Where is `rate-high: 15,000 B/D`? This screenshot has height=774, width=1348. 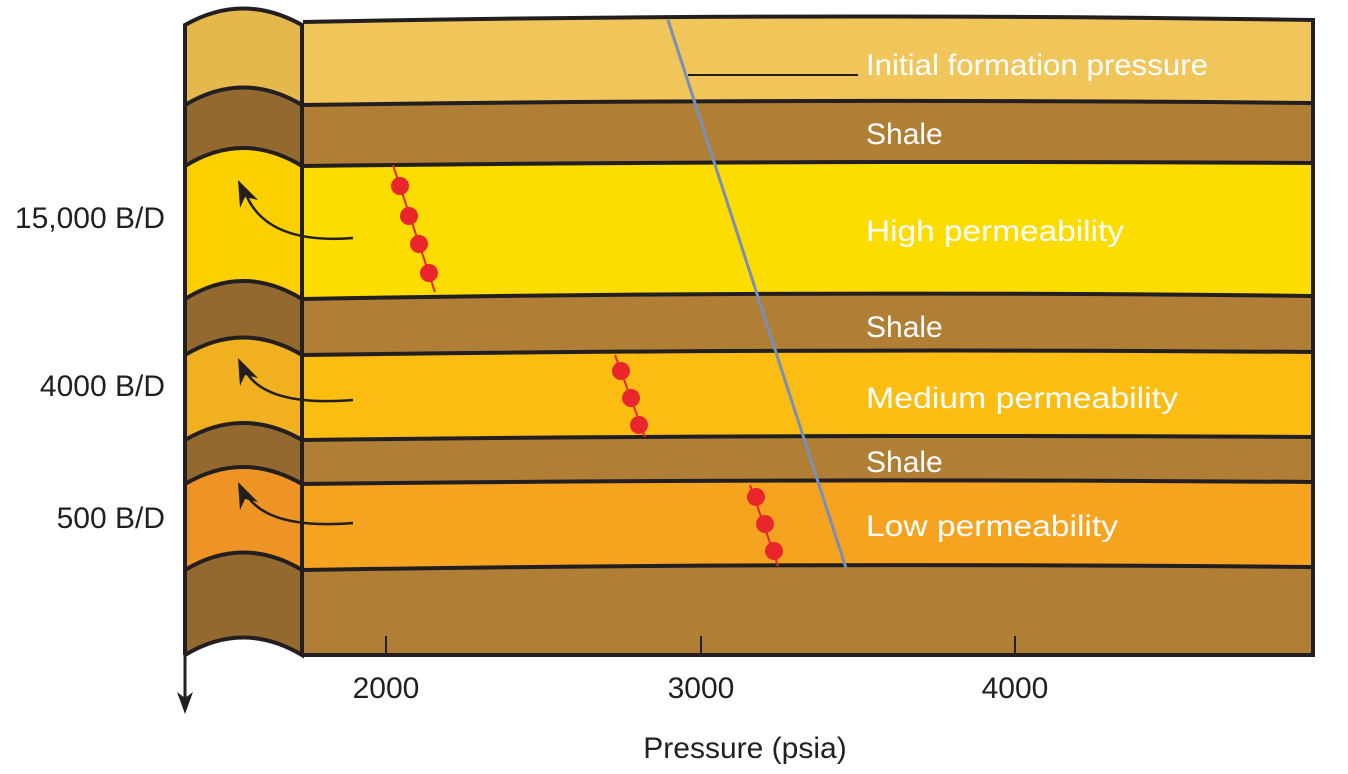 rate-high: 15,000 B/D is located at coordinates (90, 218).